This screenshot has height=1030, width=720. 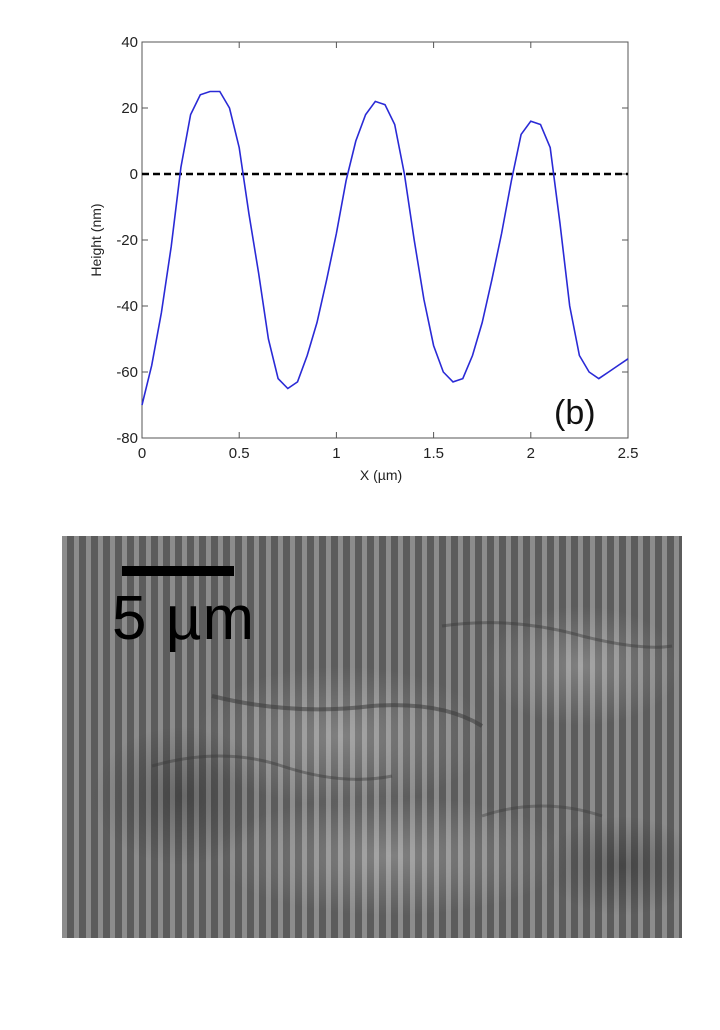 I want to click on y-tick-label: -60, so click(x=127, y=372).